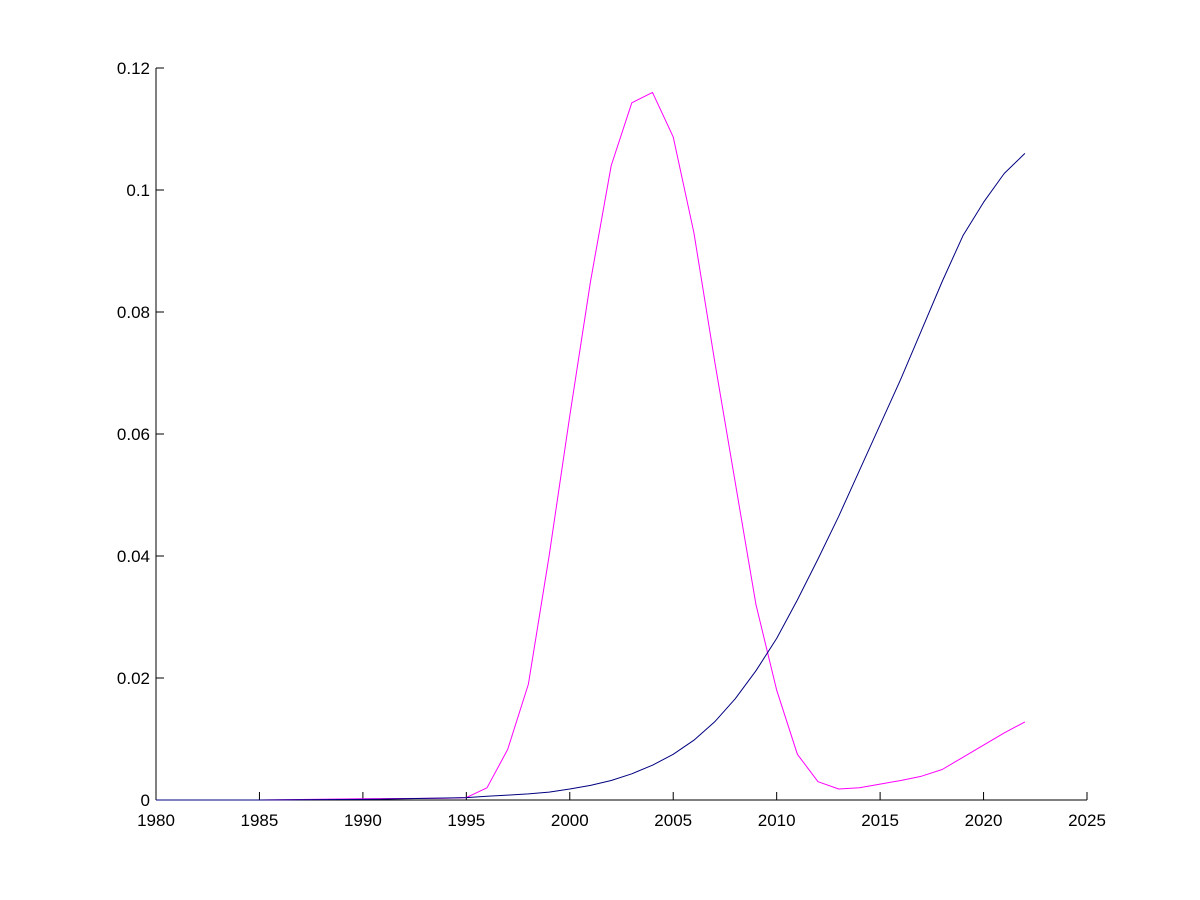 This screenshot has height=900, width=1200. Describe the element at coordinates (777, 820) in the screenshot. I see `x-tick-label: 2010` at that location.